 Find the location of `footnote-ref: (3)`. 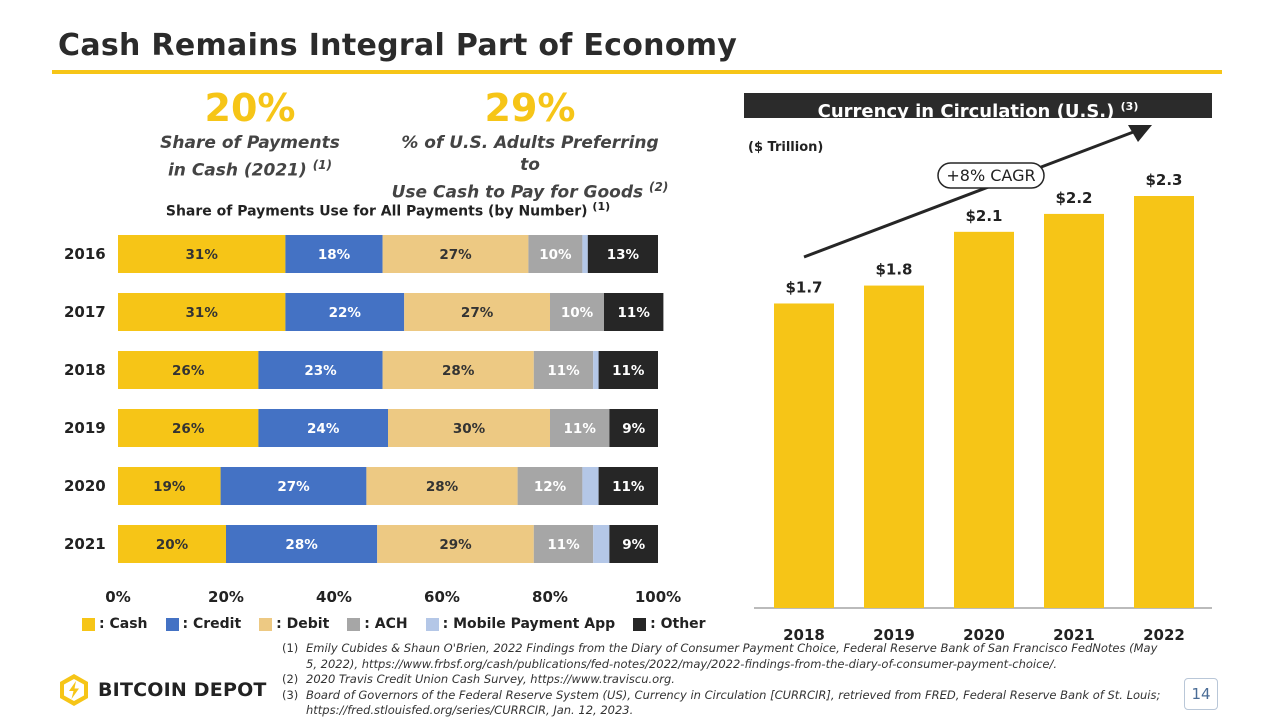

footnote-ref: (3) is located at coordinates (1129, 106).